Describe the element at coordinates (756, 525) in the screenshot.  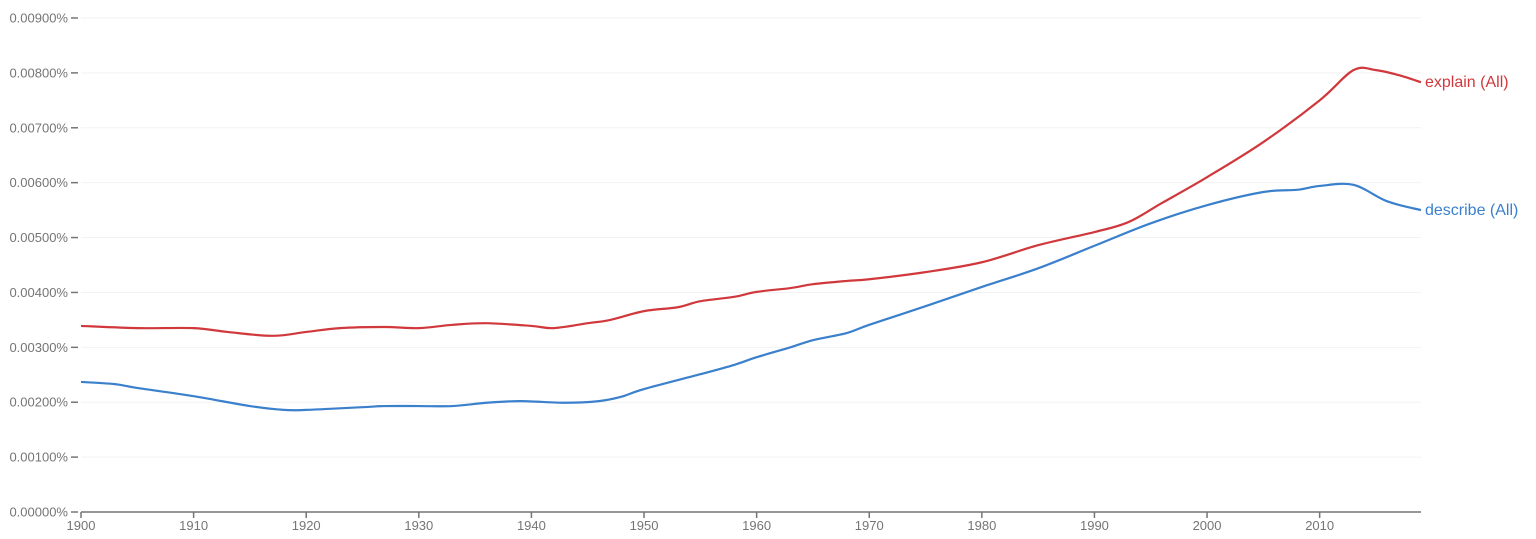
I see `x-tick-label: 1960` at that location.